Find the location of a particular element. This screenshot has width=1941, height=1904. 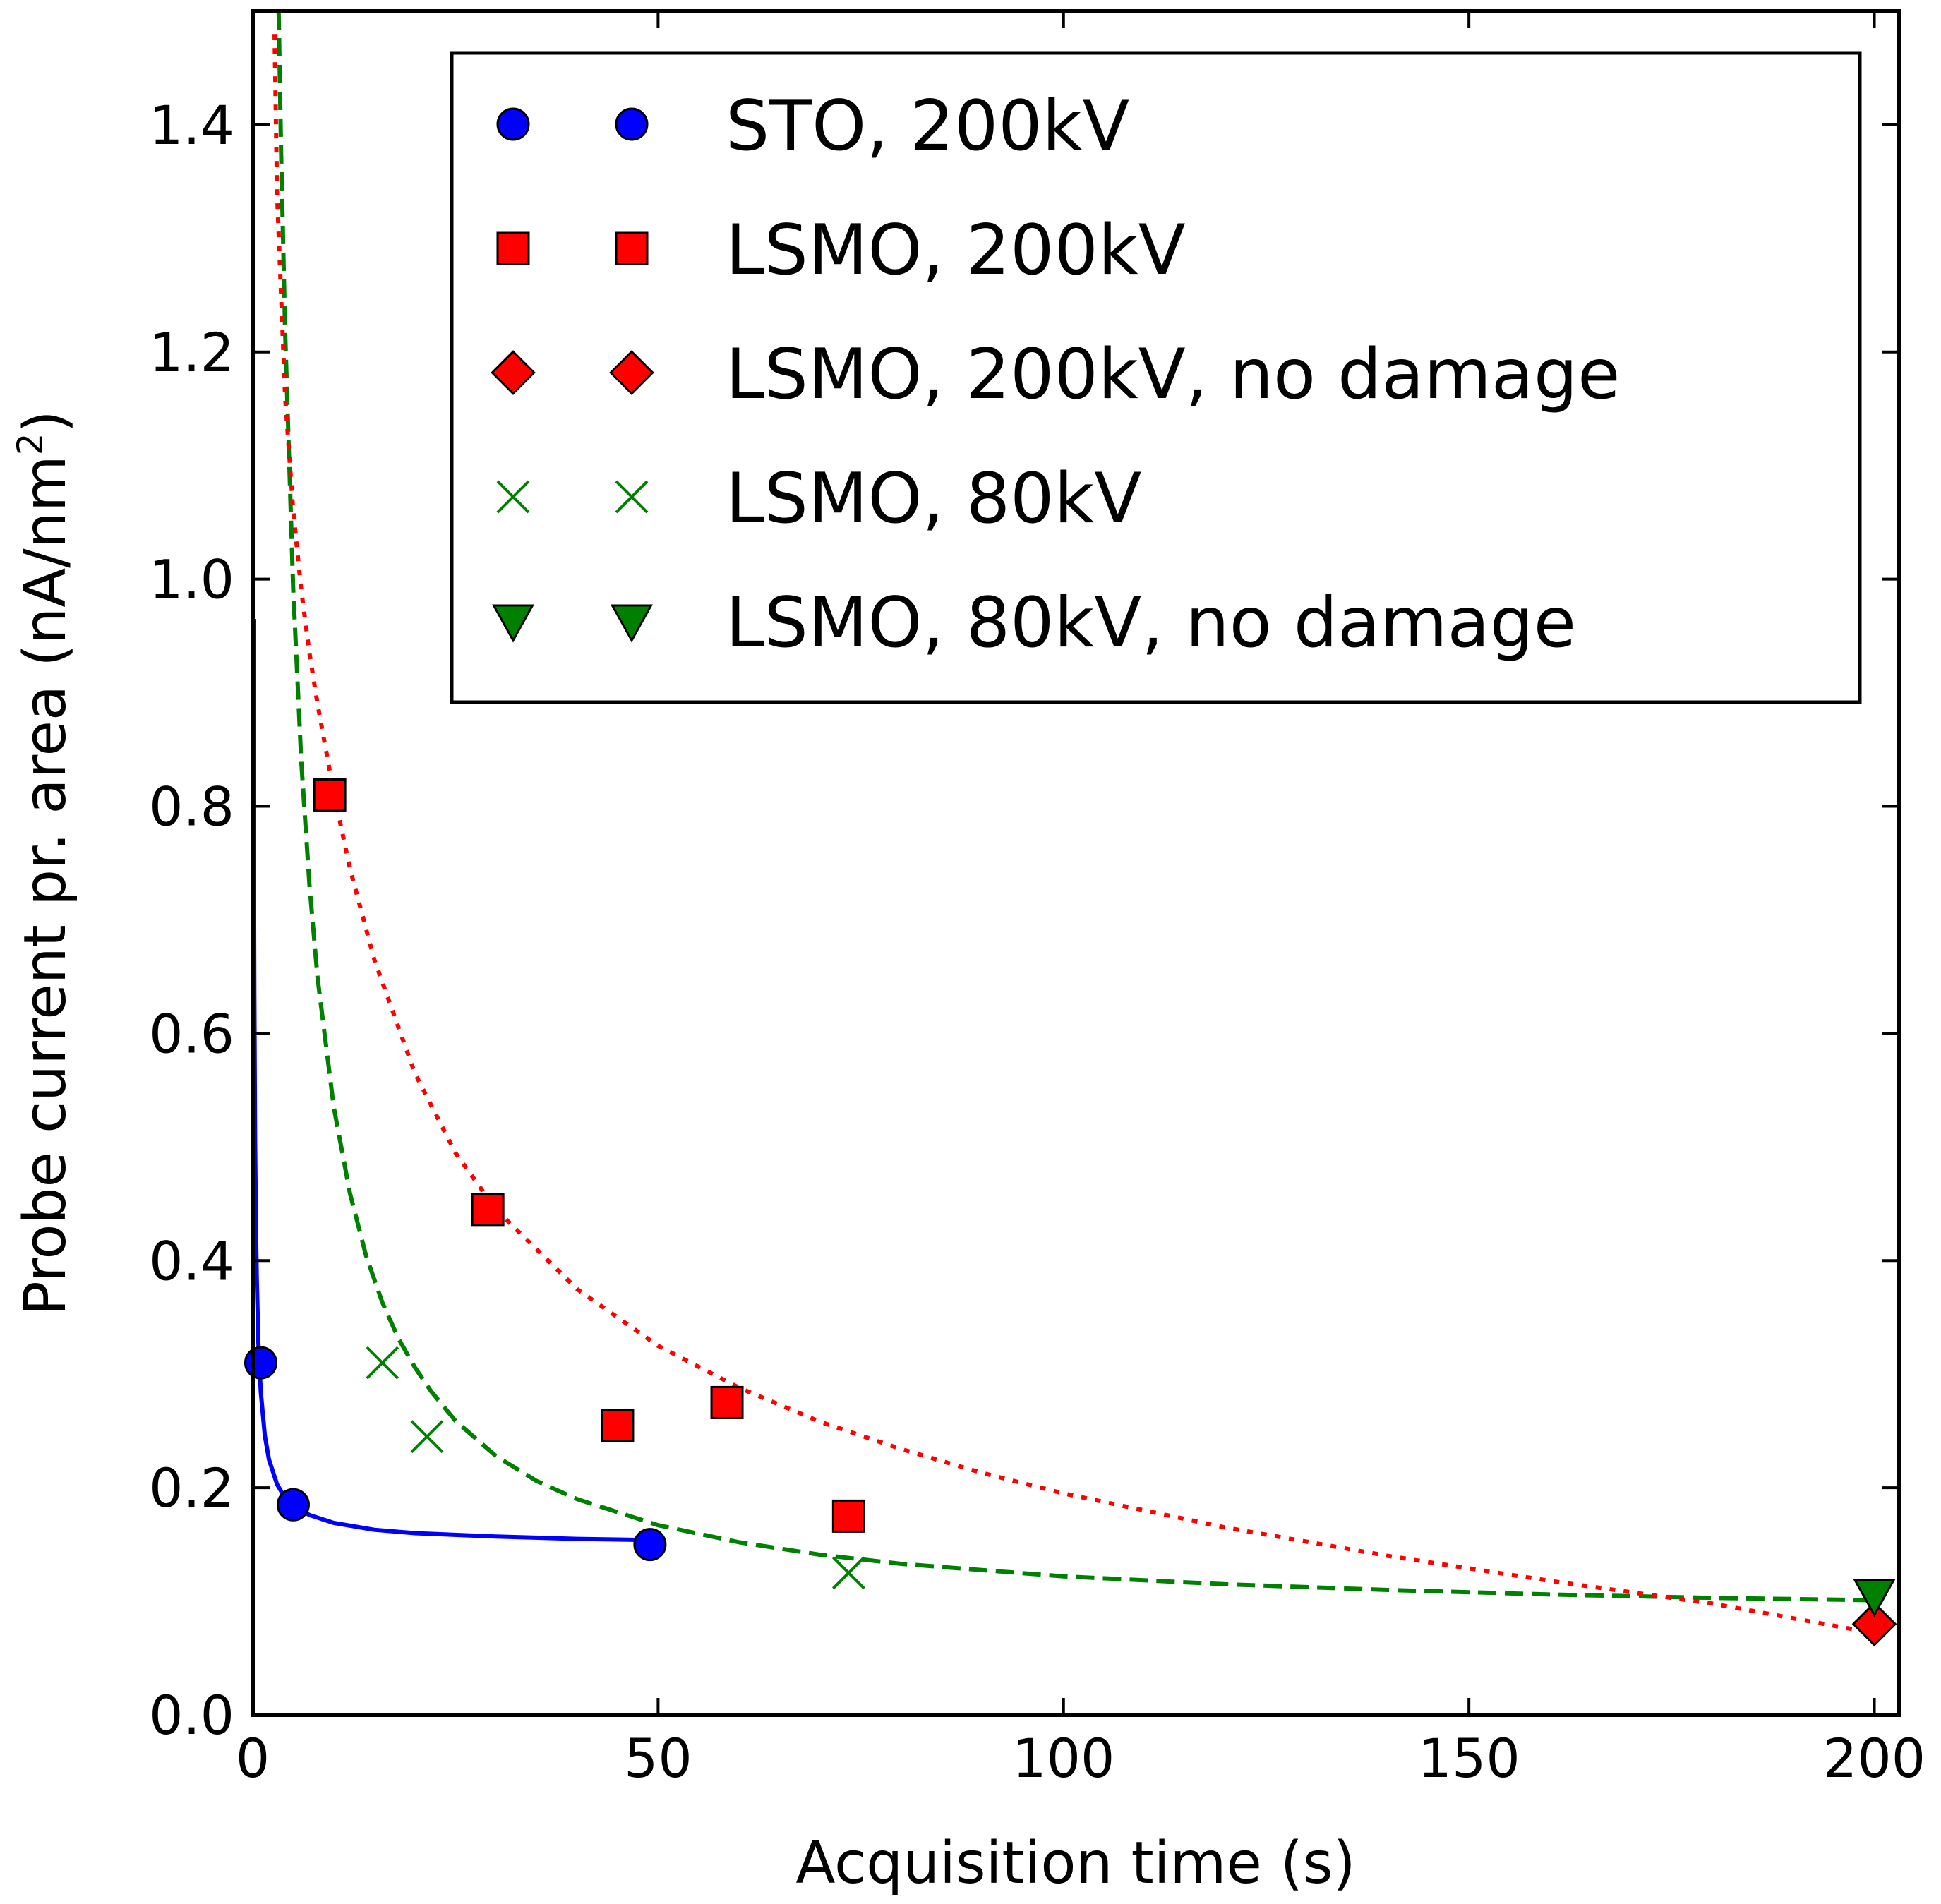

legend-label: LSMO, 200kV, no damage is located at coordinates (1173, 375).